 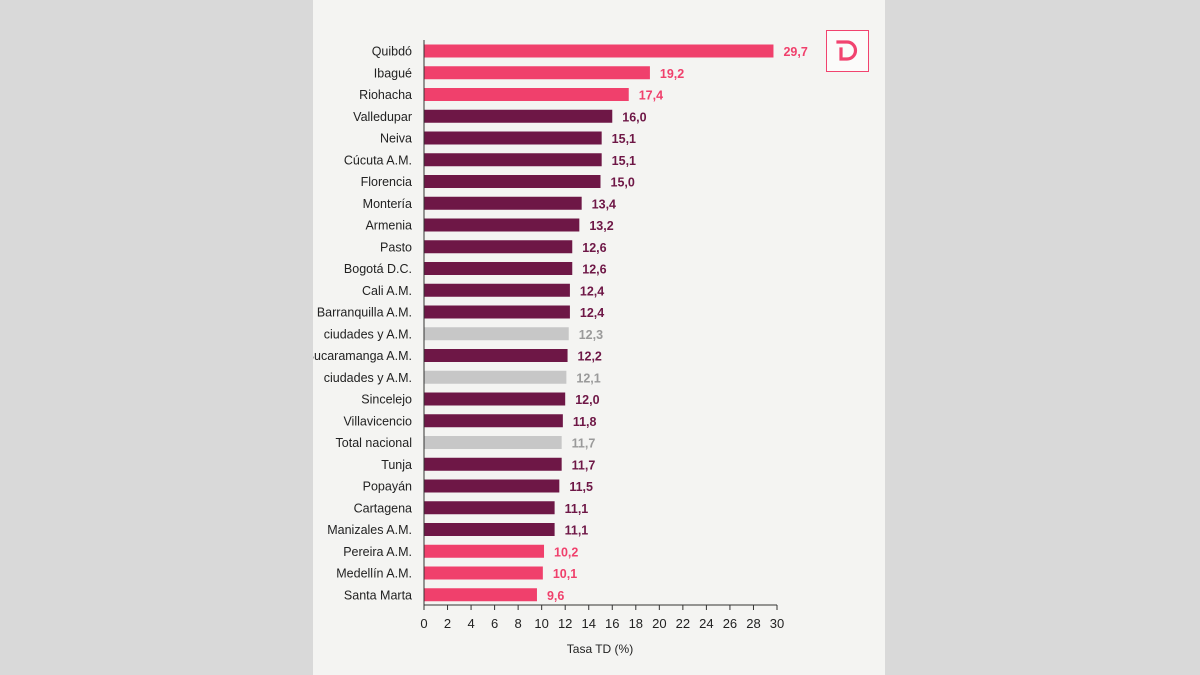 What do you see at coordinates (378, 160) in the screenshot?
I see `category-label: Cúcuta A.M.` at bounding box center [378, 160].